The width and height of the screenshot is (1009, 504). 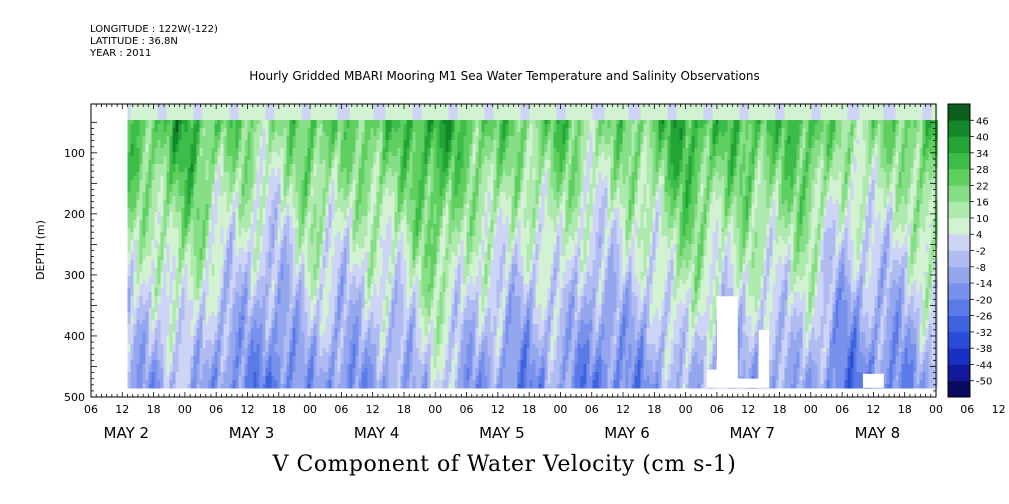 What do you see at coordinates (134, 41) in the screenshot?
I see `latitude-label: LATITUDE : 36.8N` at bounding box center [134, 41].